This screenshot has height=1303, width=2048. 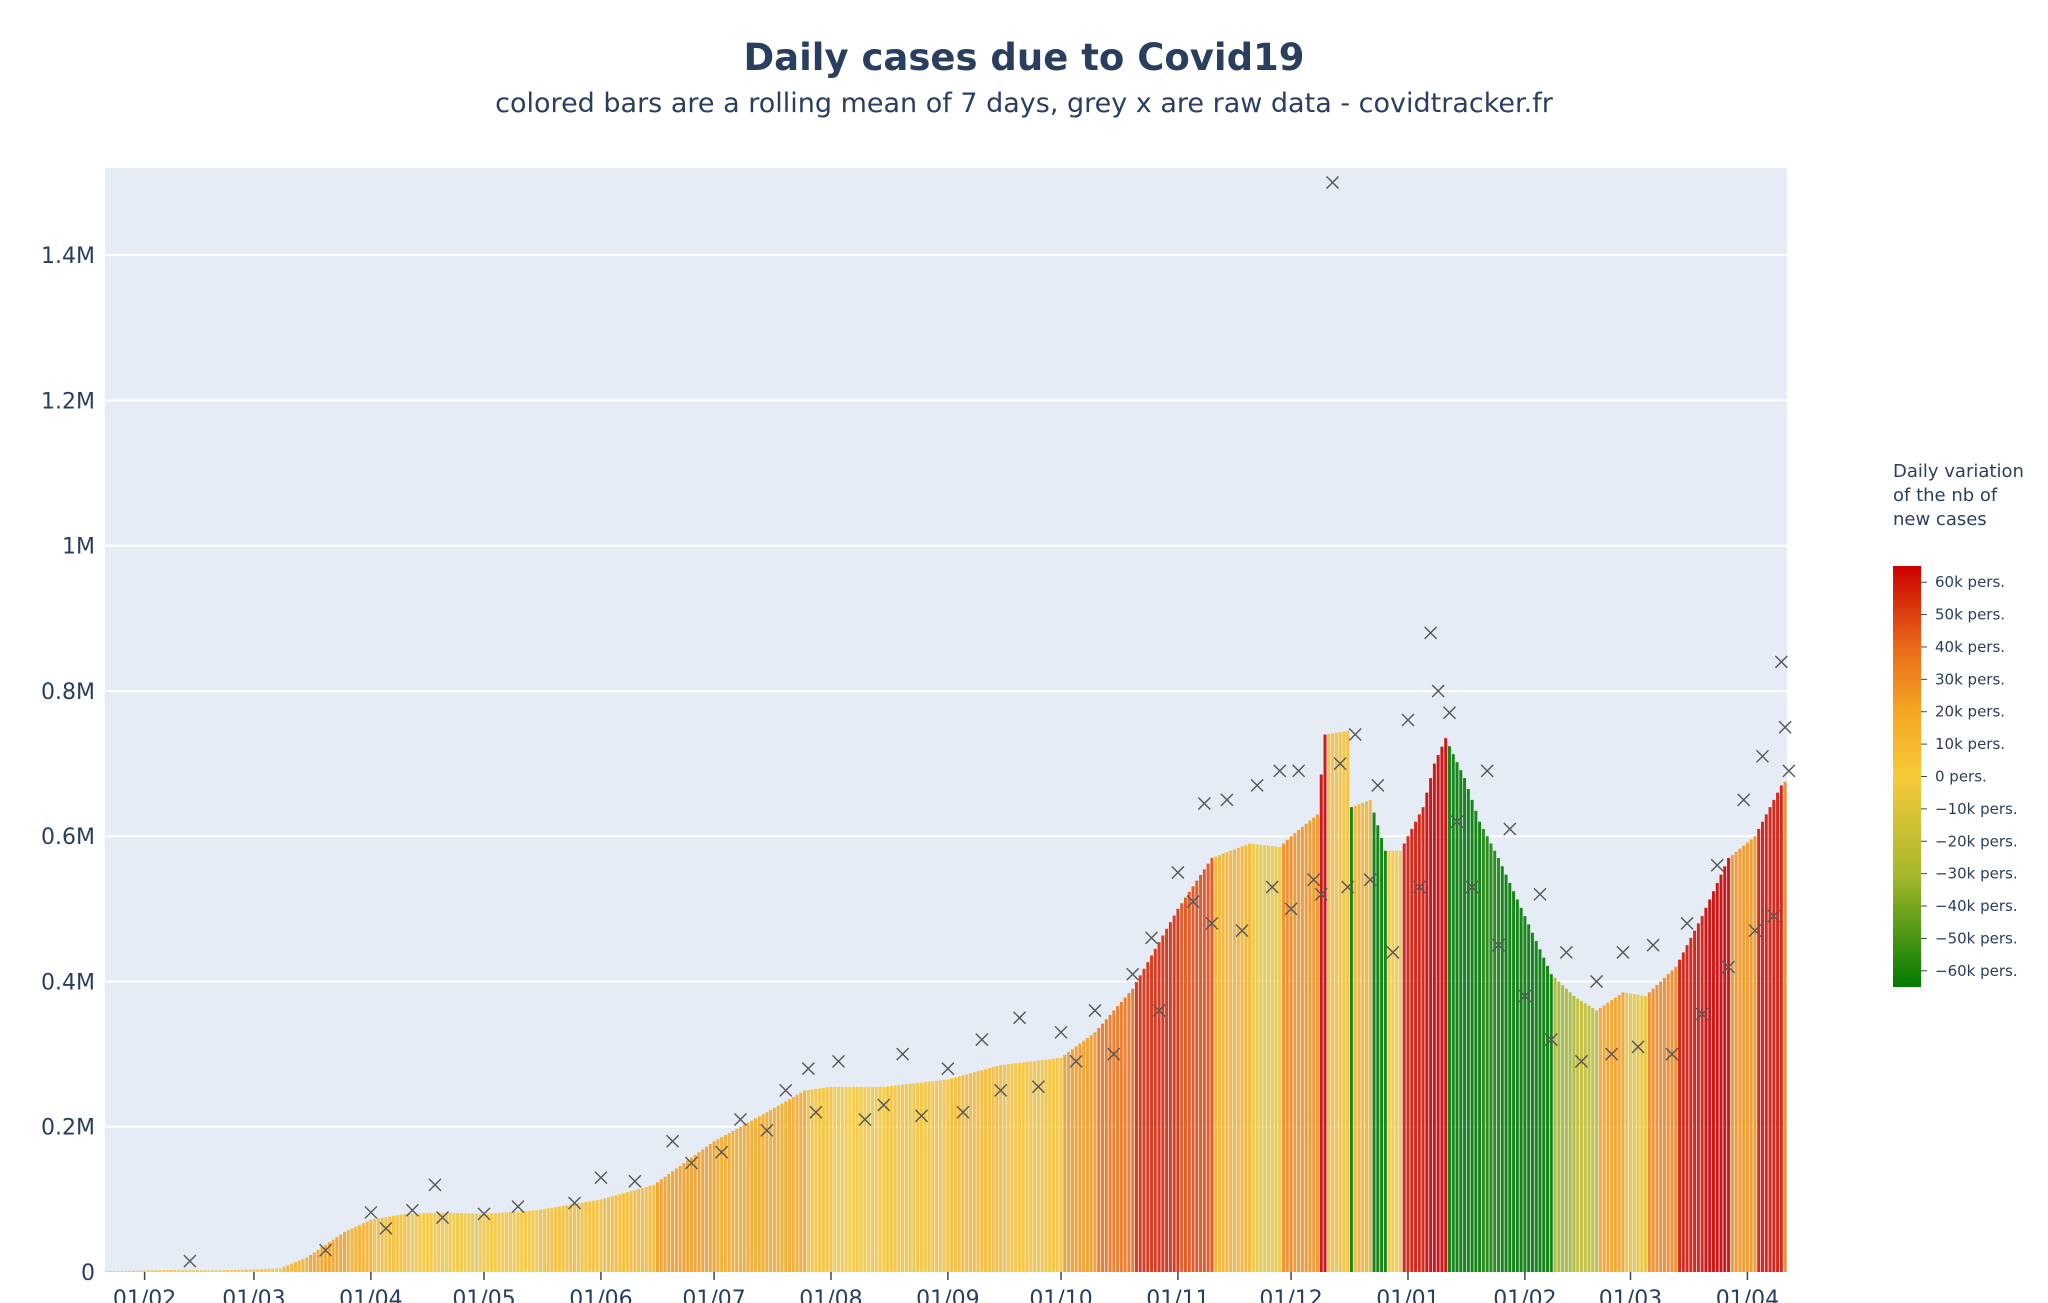 I want to click on colorbar-tick-label: 40k pers., so click(x=1970, y=647).